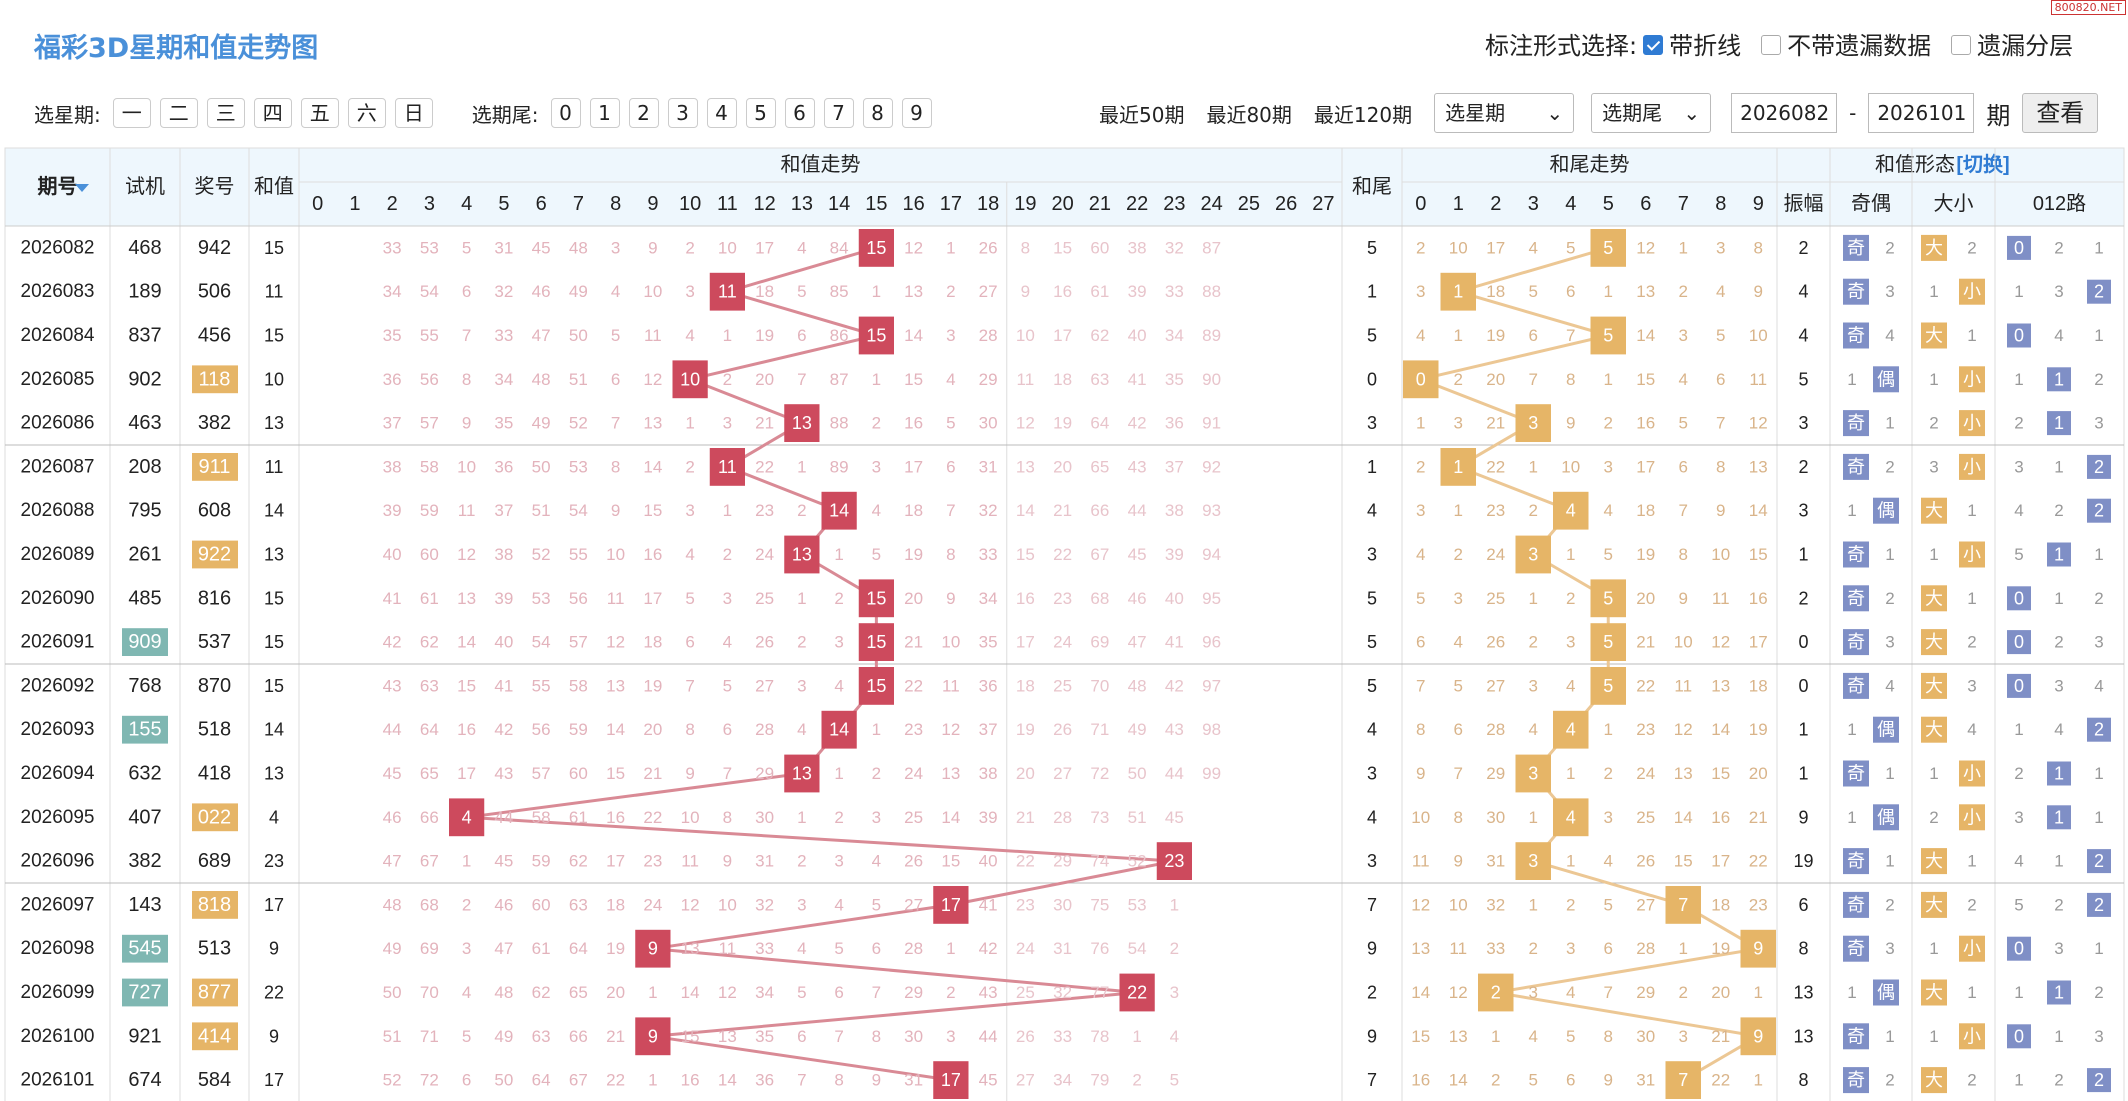 Image resolution: width=2128 pixels, height=1101 pixels. What do you see at coordinates (988, 861) in the screenshot?
I see `sum-miss-value: 40` at bounding box center [988, 861].